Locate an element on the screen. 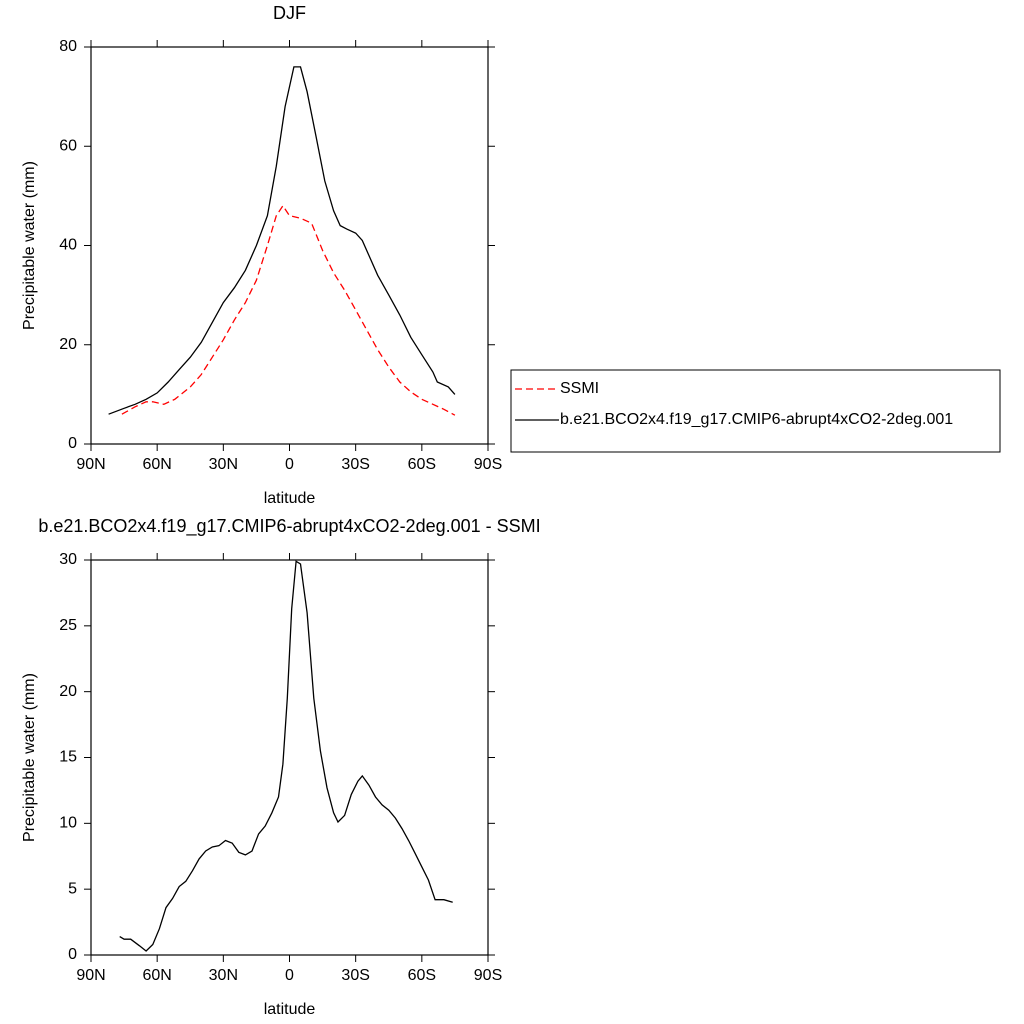 This screenshot has height=1024, width=1024. y-tick-label: 25 is located at coordinates (68, 625).